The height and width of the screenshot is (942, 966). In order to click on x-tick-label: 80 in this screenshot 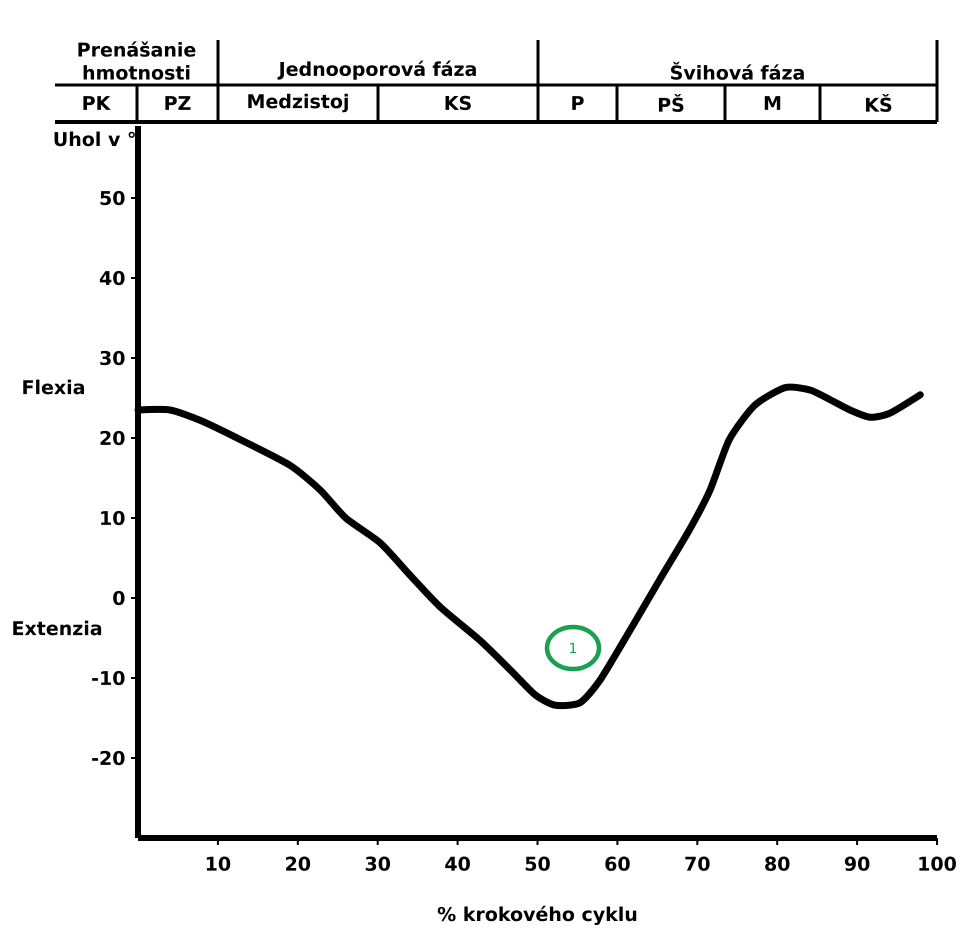, I will do `click(777, 863)`.